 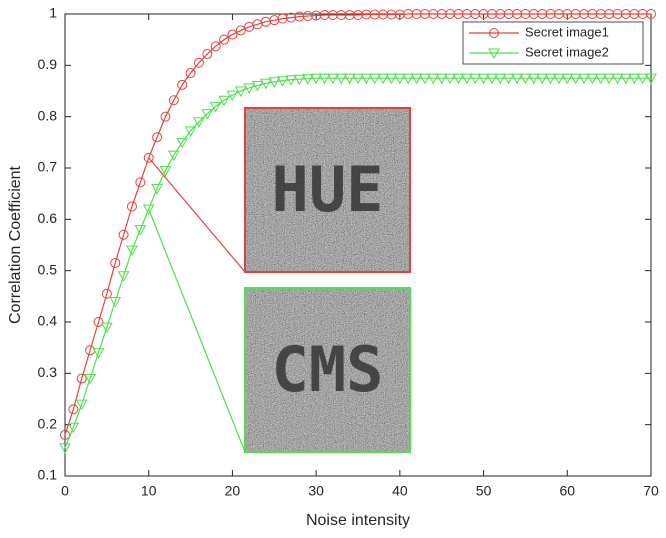 I want to click on x-tick-label: 30, so click(x=316, y=491).